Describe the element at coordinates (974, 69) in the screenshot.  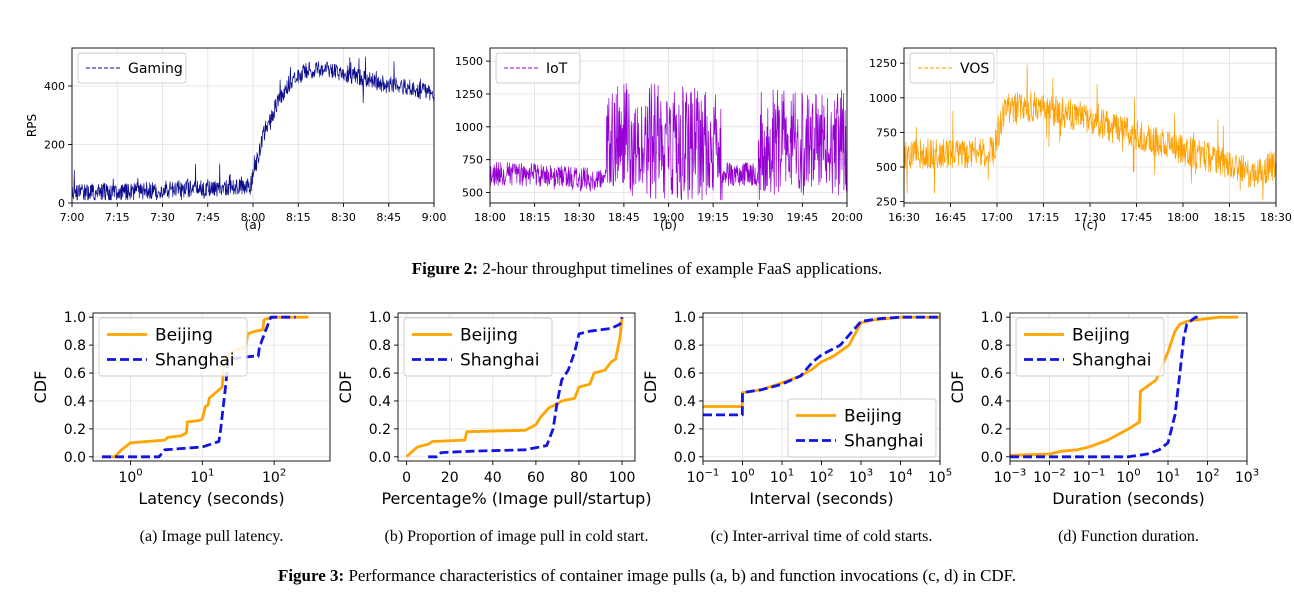
I see `legend-label: VOS` at that location.